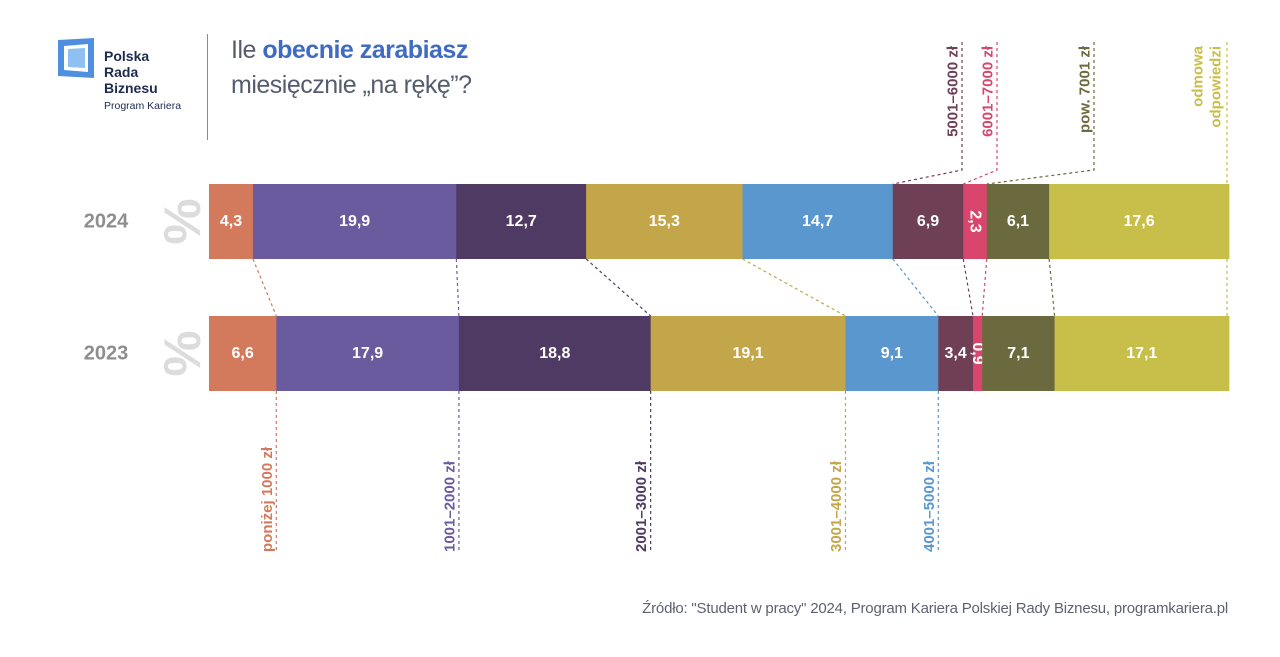 This screenshot has width=1280, height=657. Describe the element at coordinates (953, 91) in the screenshot. I see `category-label-5001-6000-z: 5001–6000 zł` at that location.